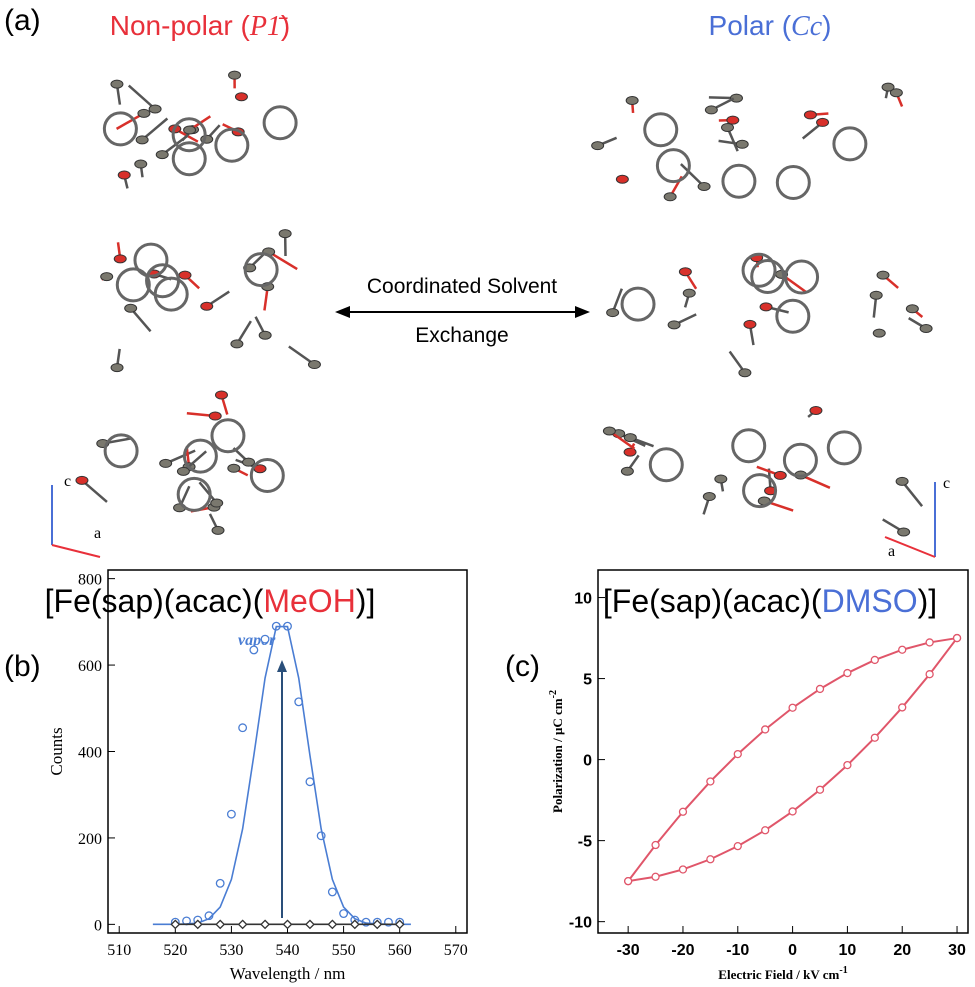 This screenshot has width=975, height=987. Describe the element at coordinates (288, 950) in the screenshot. I see `x-tick-label: 540` at that location.